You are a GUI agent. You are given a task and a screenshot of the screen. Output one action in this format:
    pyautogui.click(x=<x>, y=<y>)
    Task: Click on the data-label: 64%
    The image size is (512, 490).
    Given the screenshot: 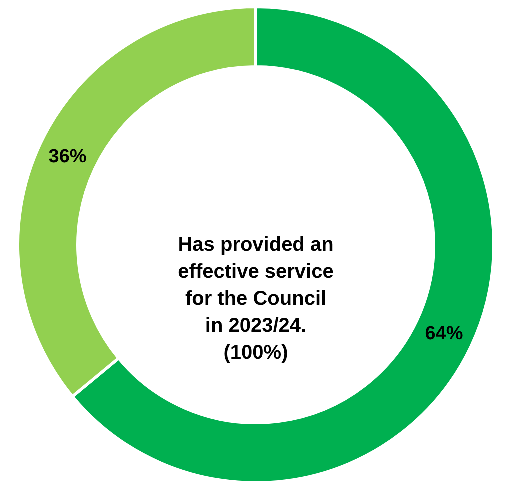 What is the action you would take?
    pyautogui.click(x=444, y=334)
    